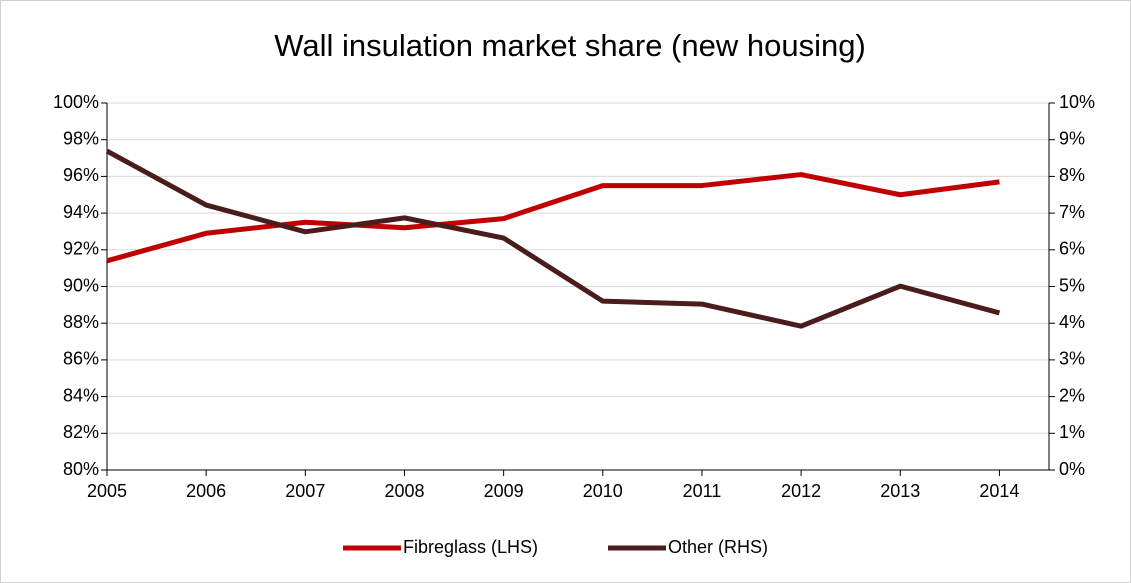  I want to click on x-tick-label: 2005, so click(107, 491).